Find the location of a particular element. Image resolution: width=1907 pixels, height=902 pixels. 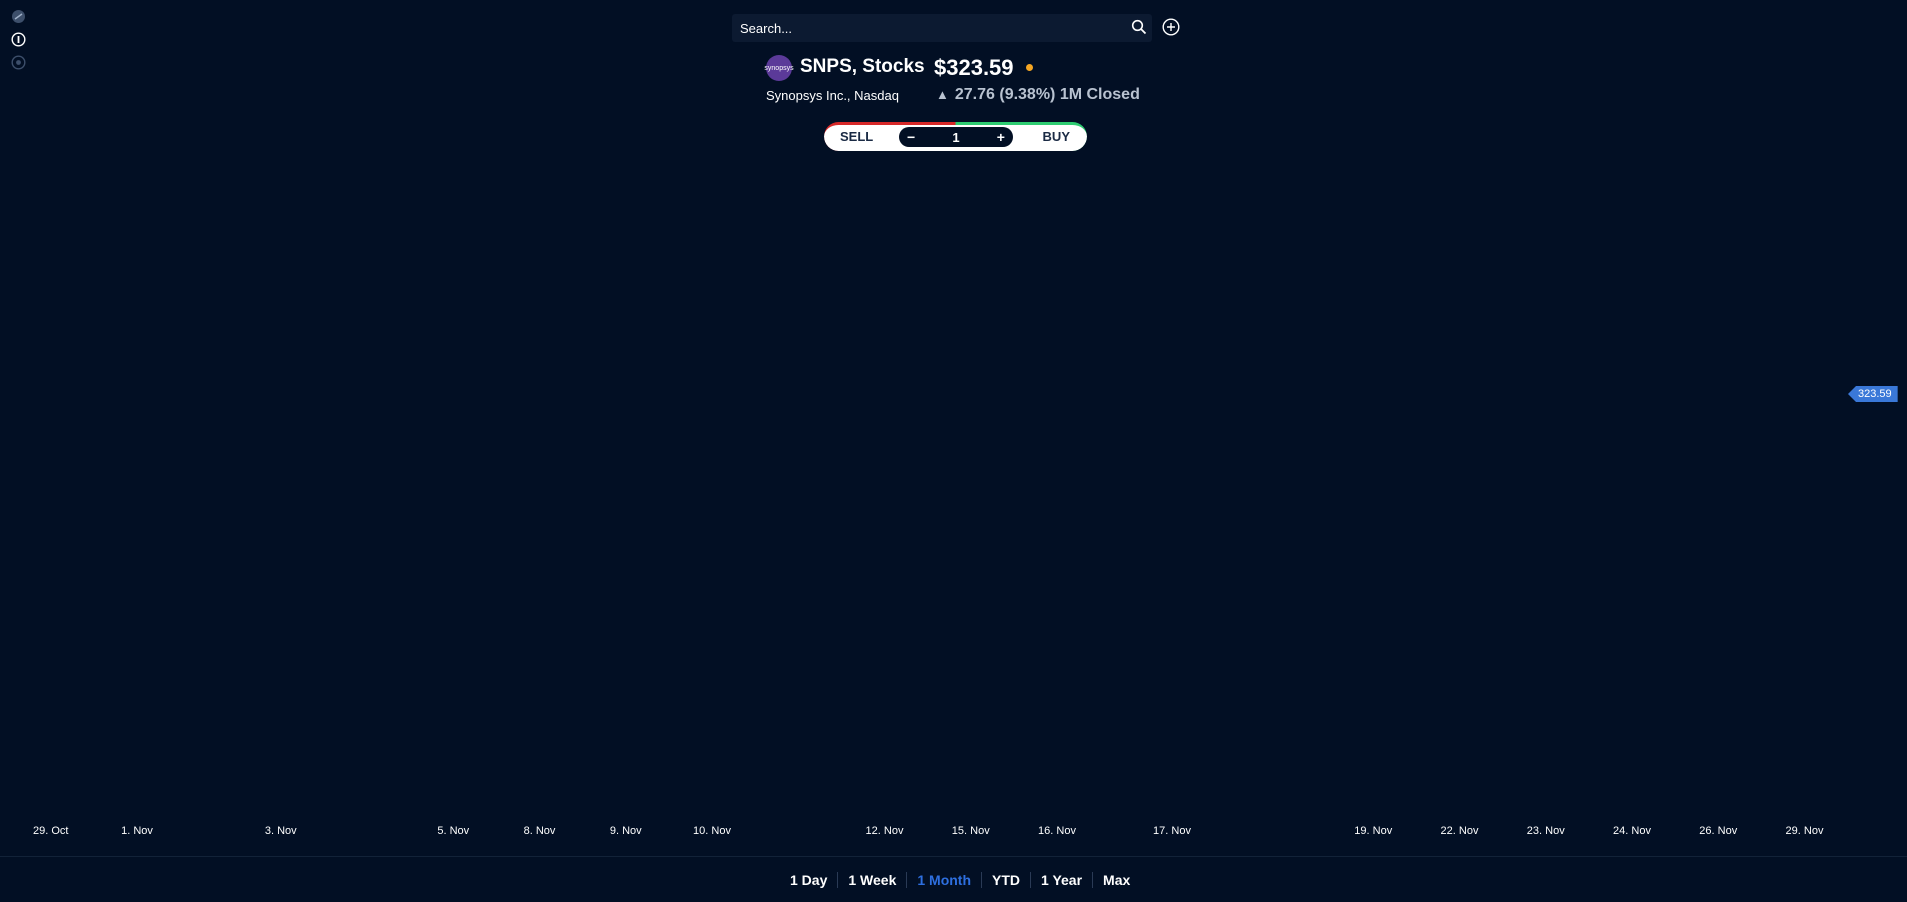

range-button-1-week: 1 Week is located at coordinates (872, 880).